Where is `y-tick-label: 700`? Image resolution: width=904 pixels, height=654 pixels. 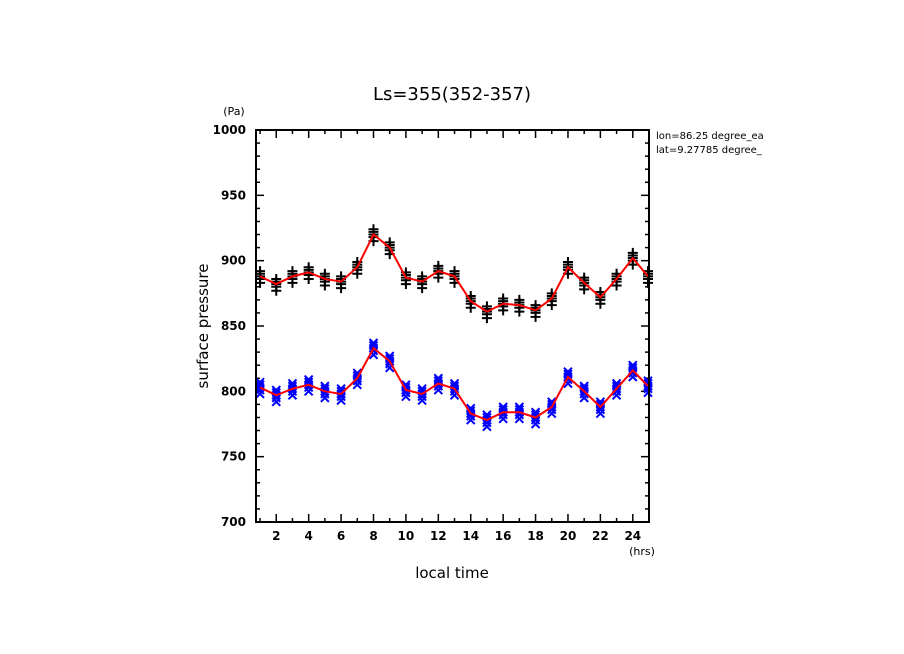 y-tick-label: 700 is located at coordinates (233, 522).